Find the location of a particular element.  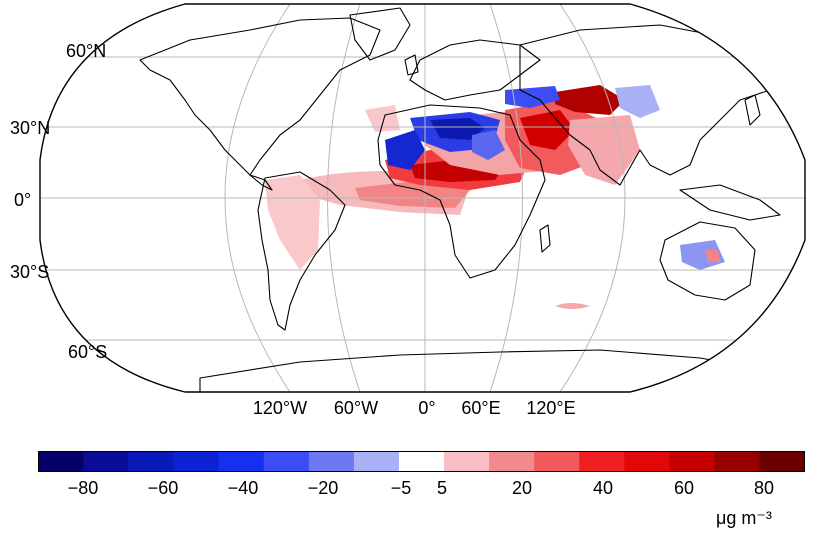

anomaly-atlantic-midlat is located at coordinates (382, 118).